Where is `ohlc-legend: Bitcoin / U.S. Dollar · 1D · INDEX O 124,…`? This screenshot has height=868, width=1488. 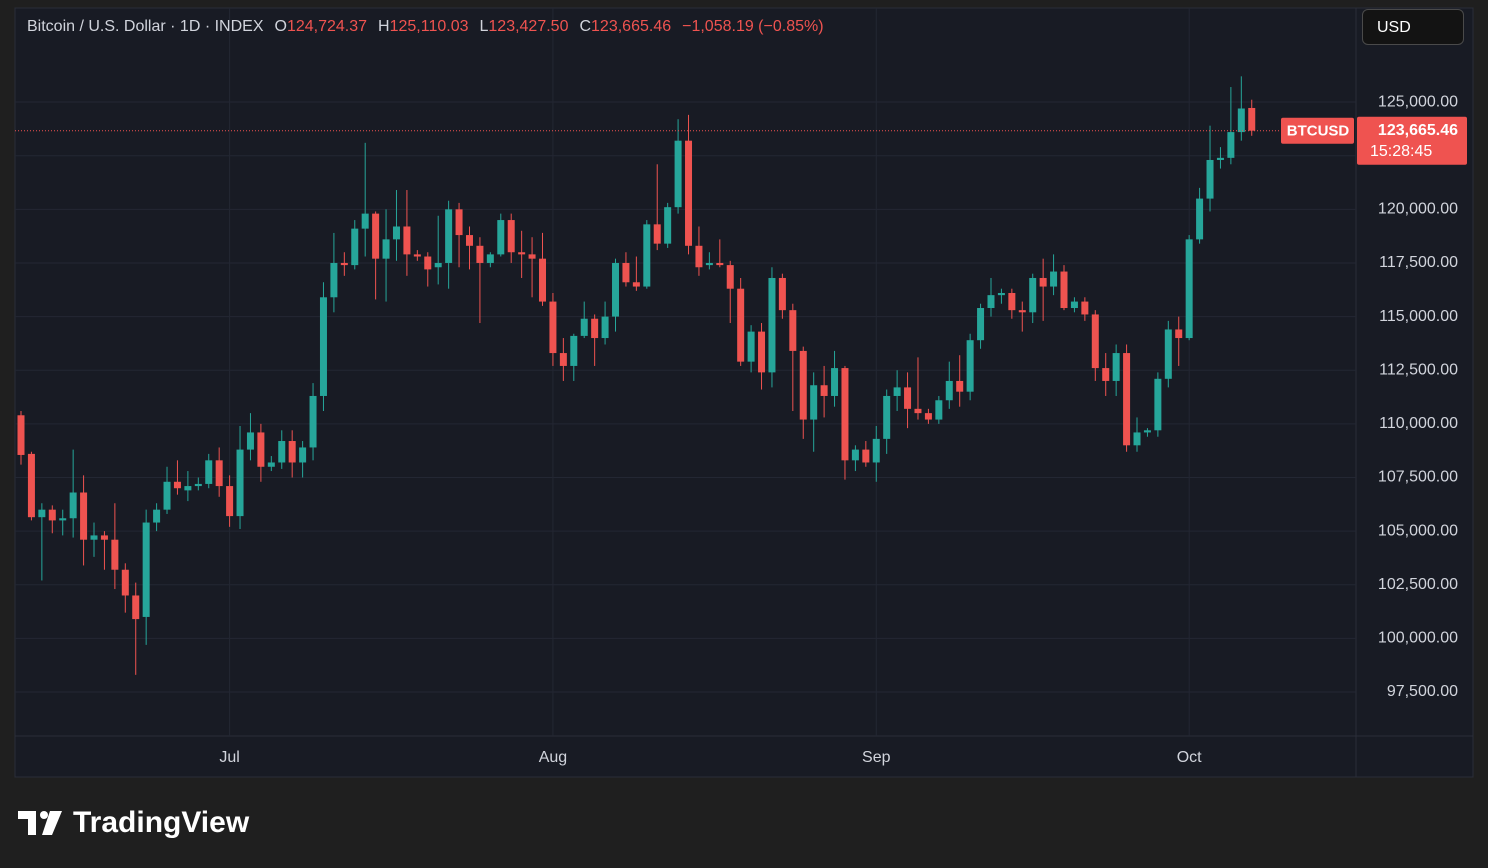 ohlc-legend: Bitcoin / U.S. Dollar · 1D · INDEX O 124,… is located at coordinates (425, 27).